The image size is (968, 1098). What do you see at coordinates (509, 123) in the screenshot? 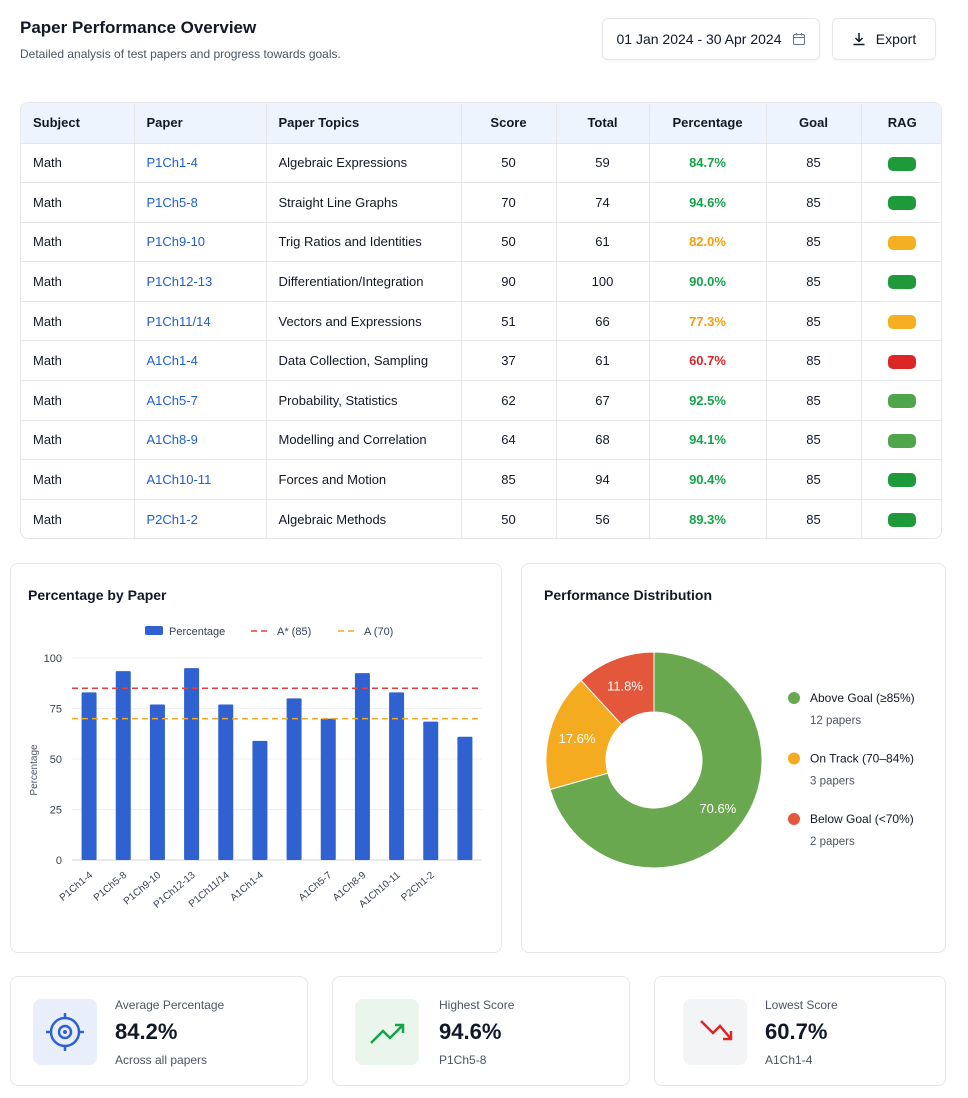
I see `column-header: Score` at bounding box center [509, 123].